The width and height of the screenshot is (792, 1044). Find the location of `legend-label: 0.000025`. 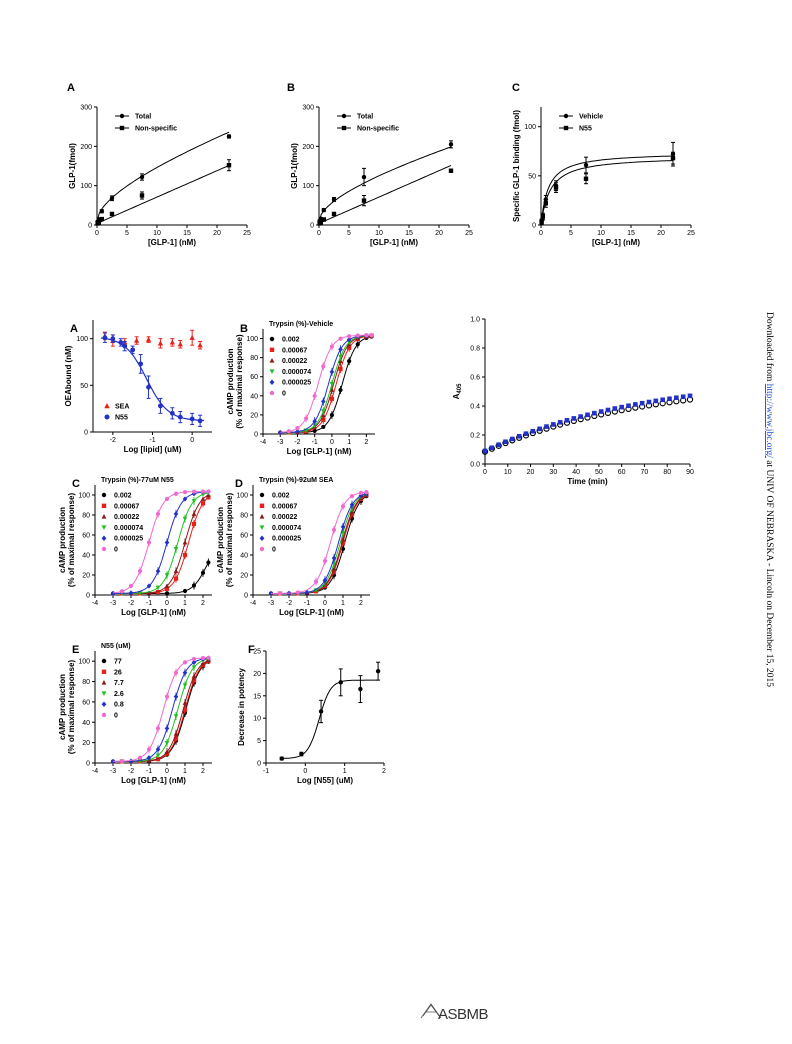

legend-label: 0.000025 is located at coordinates (128, 539).